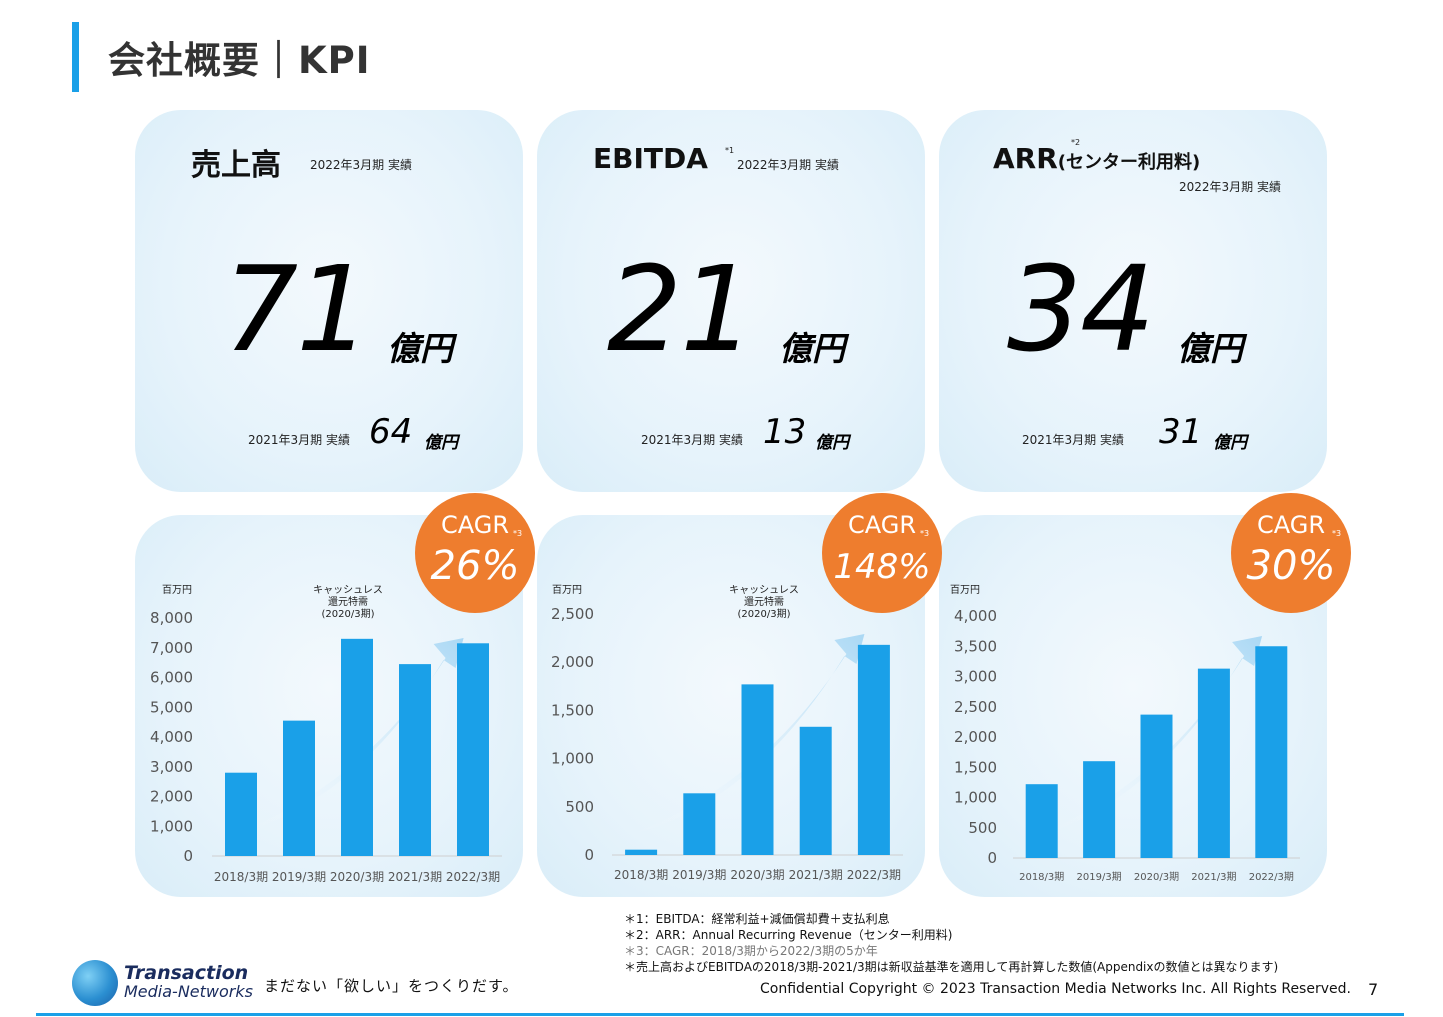 Image resolution: width=1443 pixels, height=1017 pixels. What do you see at coordinates (171, 648) in the screenshot?
I see `y-tick-label: 7,000` at bounding box center [171, 648].